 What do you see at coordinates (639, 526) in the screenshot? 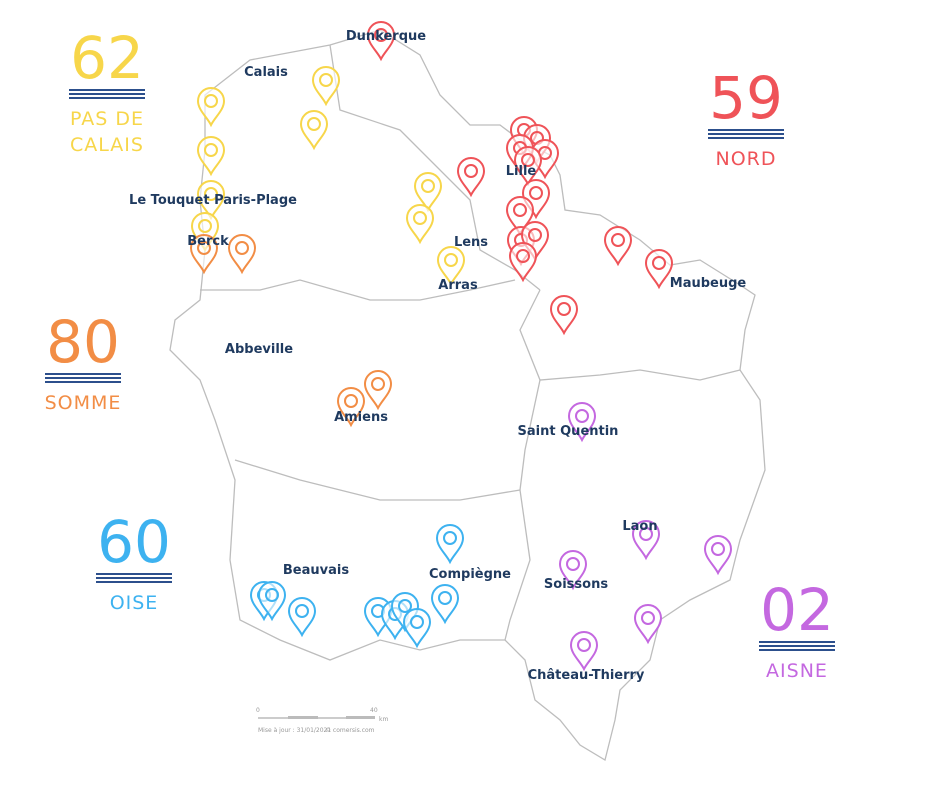
I see `city-label: Laon` at bounding box center [639, 526].